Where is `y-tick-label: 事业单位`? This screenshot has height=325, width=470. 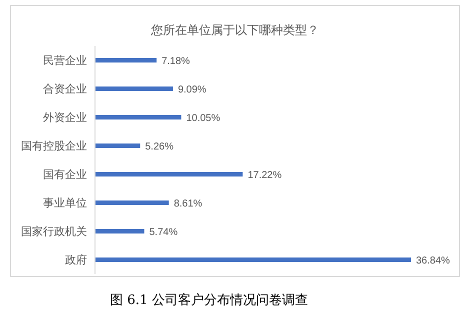 y-tick-label: 事业单位 is located at coordinates (65, 203).